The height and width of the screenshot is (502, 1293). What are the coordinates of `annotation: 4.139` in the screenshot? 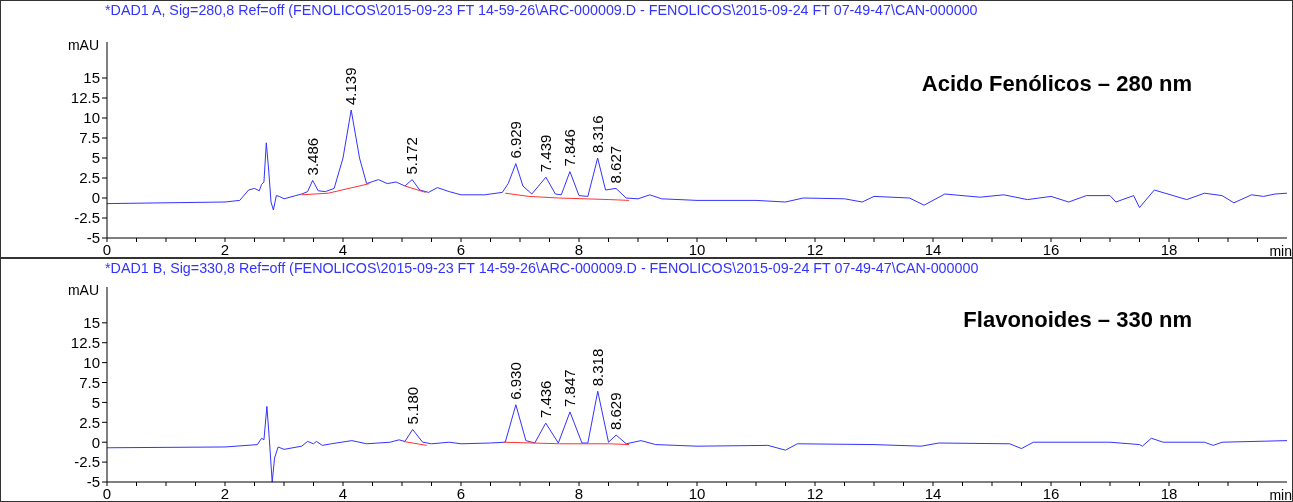 It's located at (351, 86).